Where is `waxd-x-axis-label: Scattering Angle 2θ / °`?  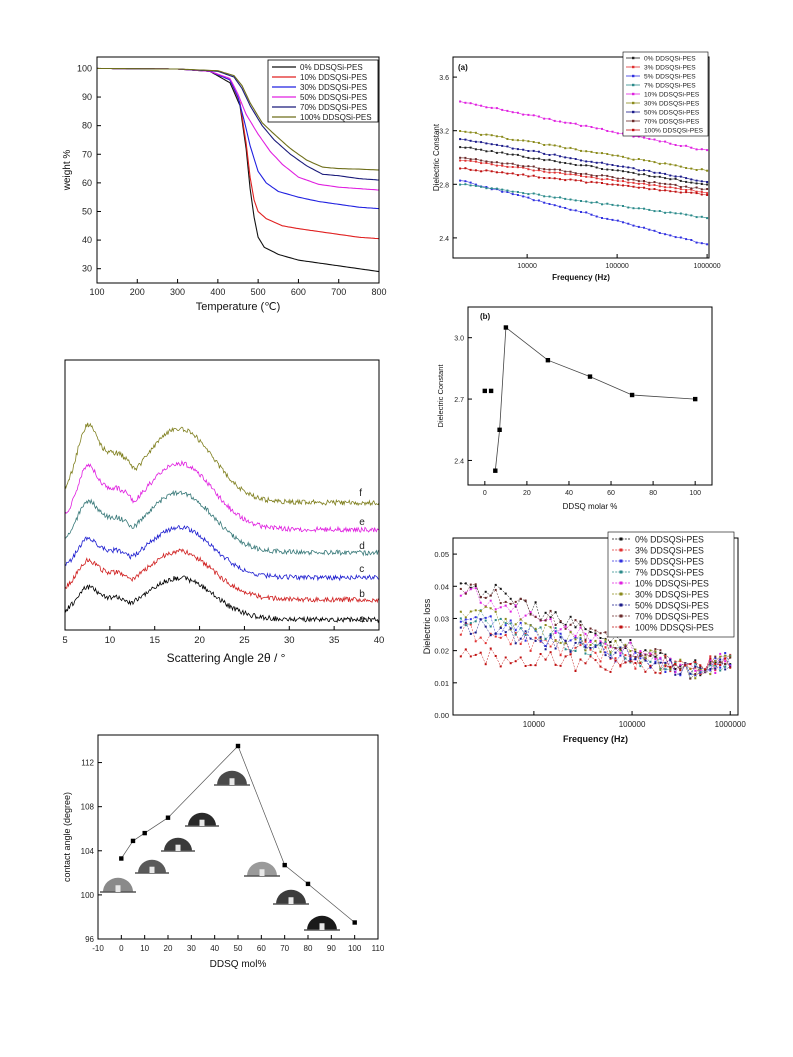
waxd-x-axis-label: Scattering Angle 2θ / ° is located at coordinates (226, 658).